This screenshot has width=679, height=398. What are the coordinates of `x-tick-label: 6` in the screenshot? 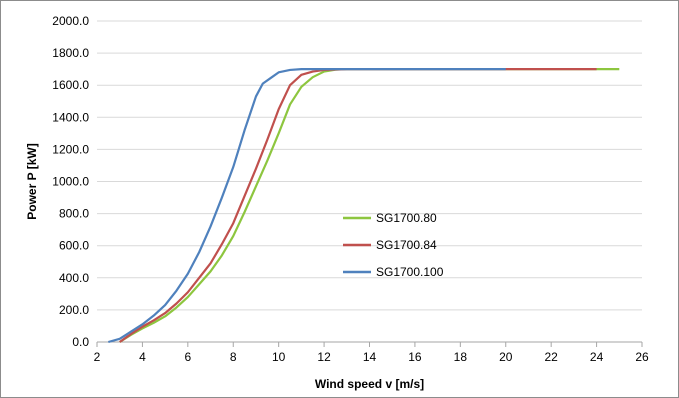 It's located at (187, 357).